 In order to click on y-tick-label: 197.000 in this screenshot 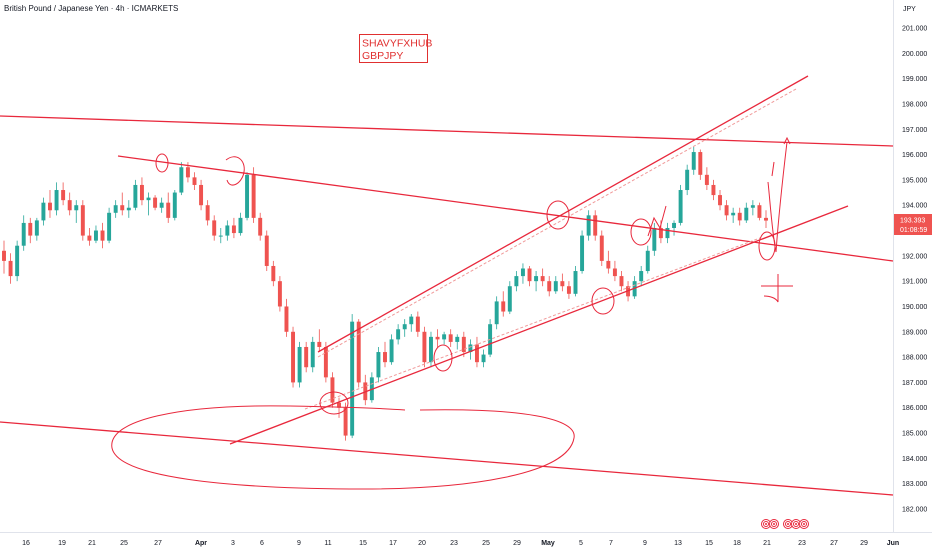, I will do `click(914, 130)`.